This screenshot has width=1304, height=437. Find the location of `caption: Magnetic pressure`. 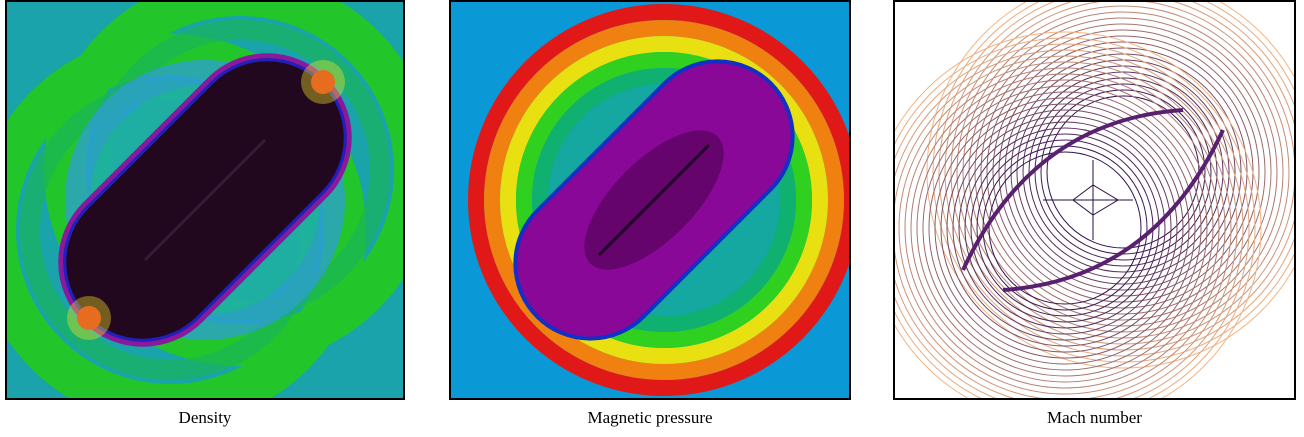

caption: Magnetic pressure is located at coordinates (650, 417).